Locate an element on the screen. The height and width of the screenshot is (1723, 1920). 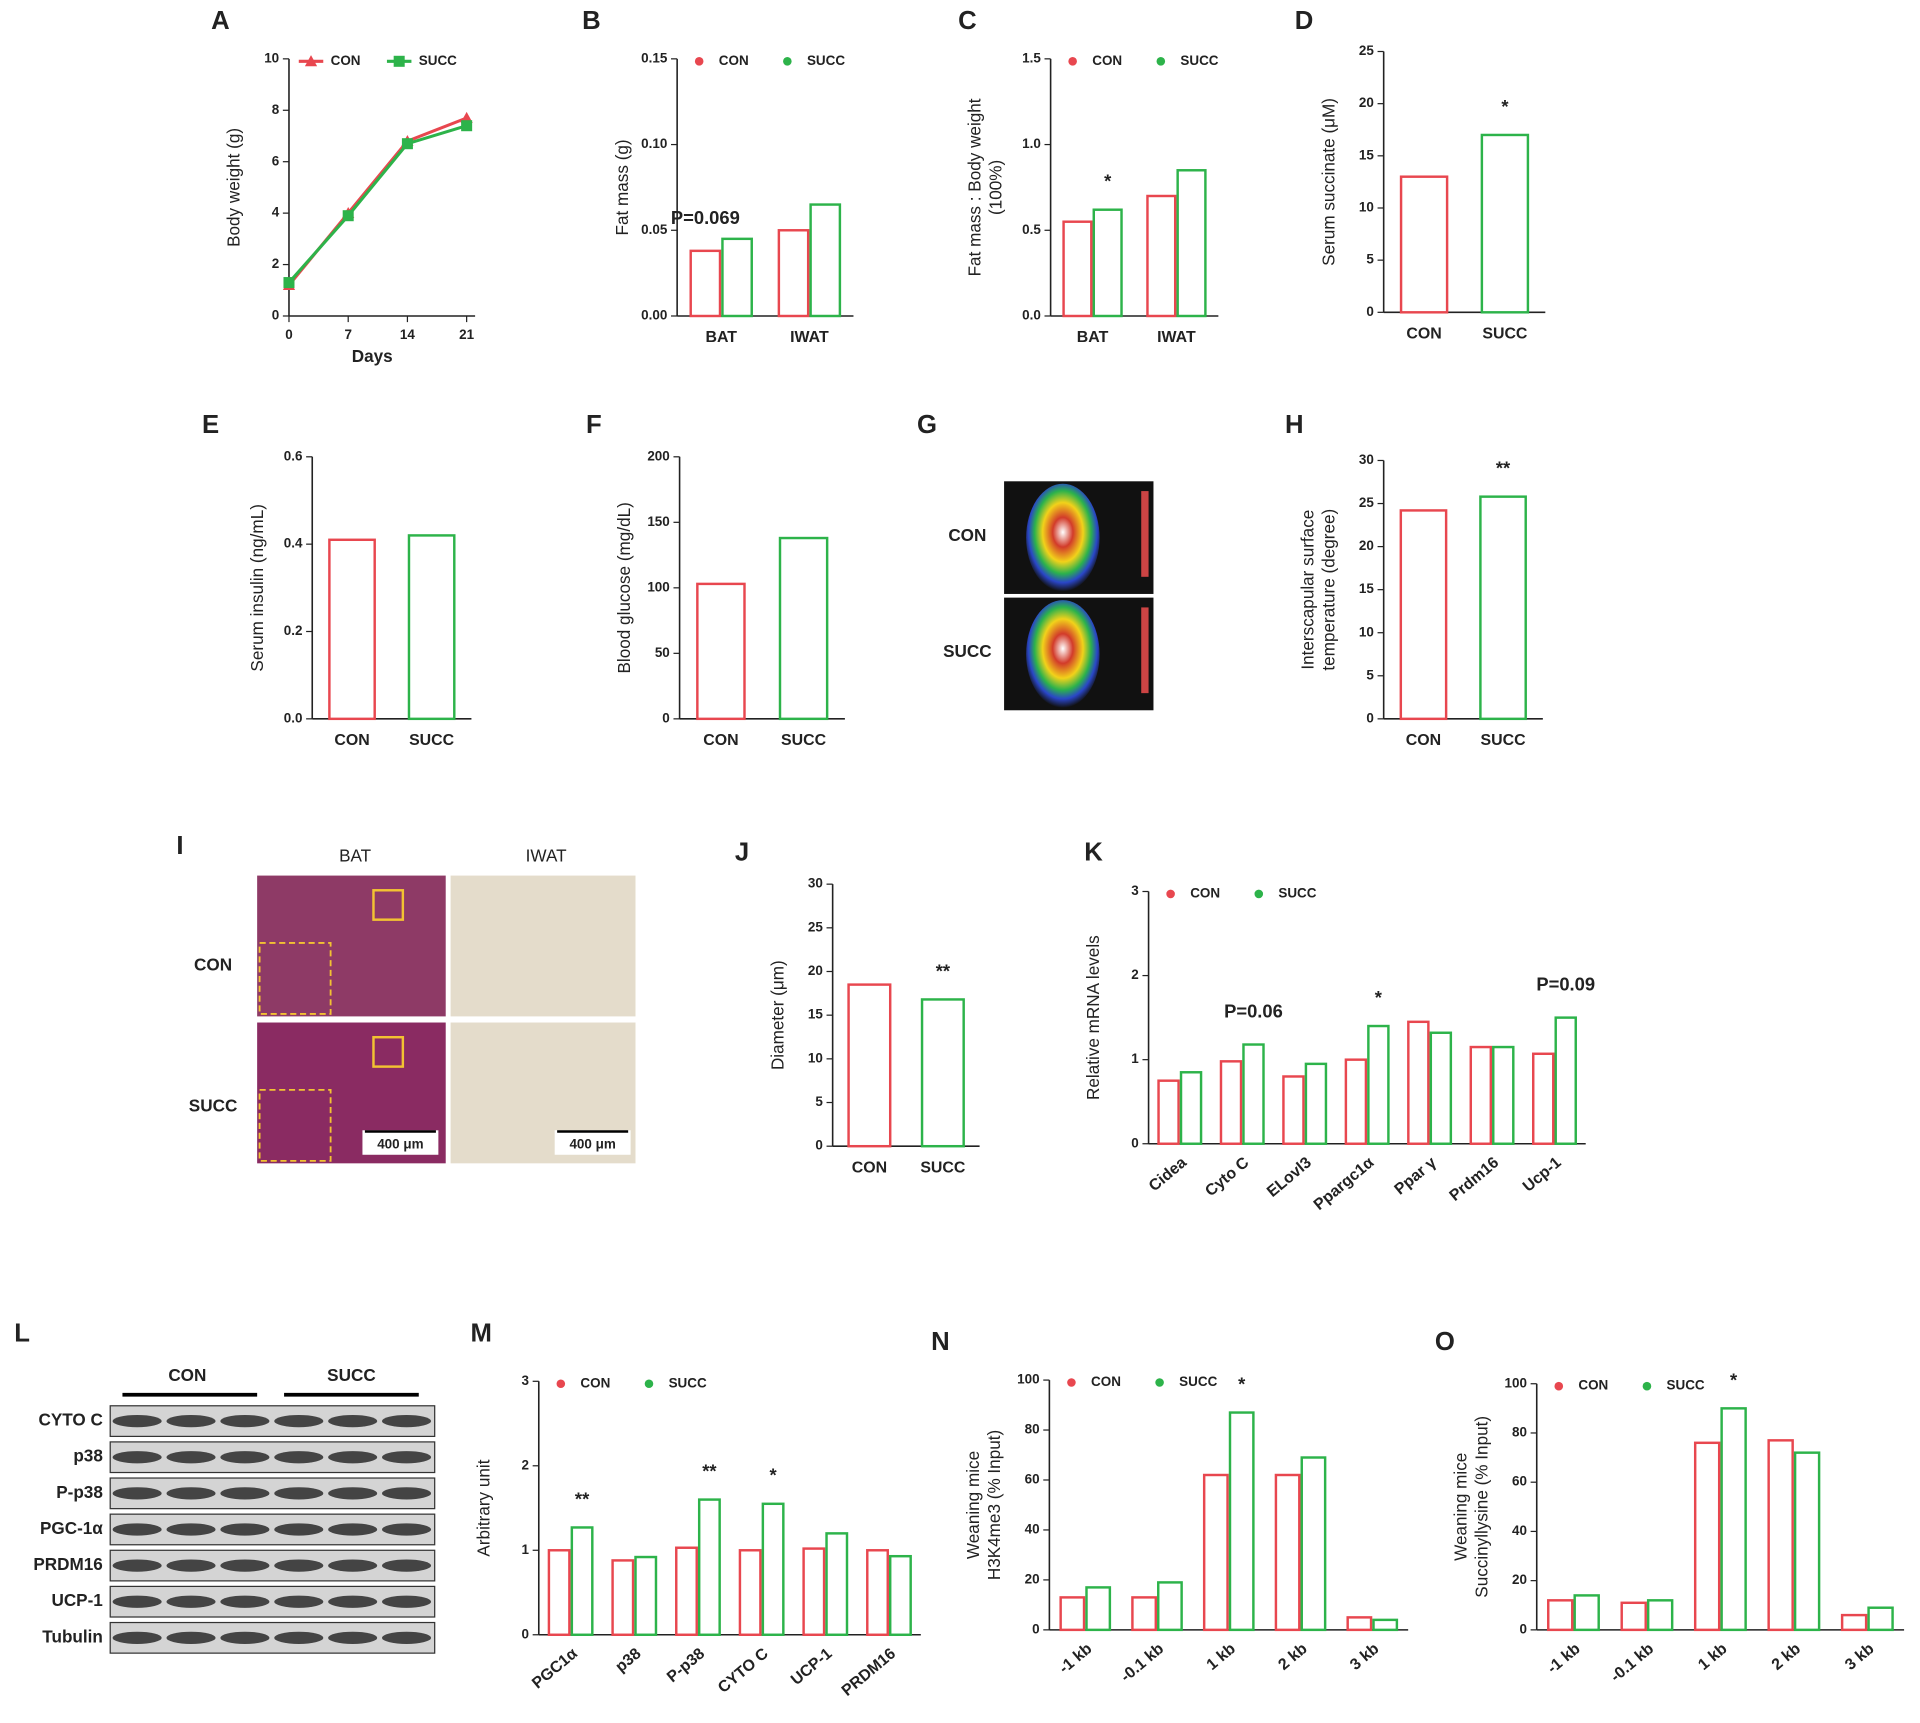
y-tick-label: 8 is located at coordinates (276, 109).